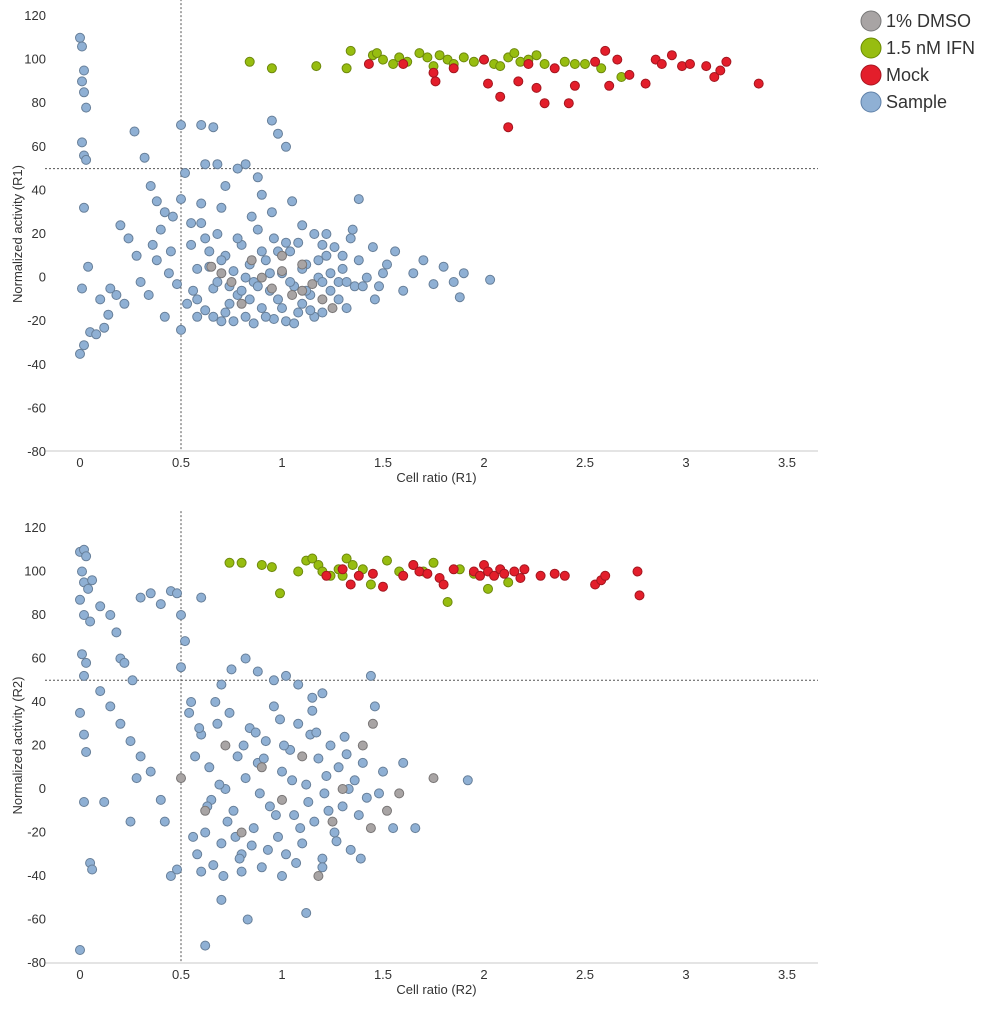  What do you see at coordinates (36, 875) in the screenshot?
I see `y-tick-label: -40` at bounding box center [36, 875].